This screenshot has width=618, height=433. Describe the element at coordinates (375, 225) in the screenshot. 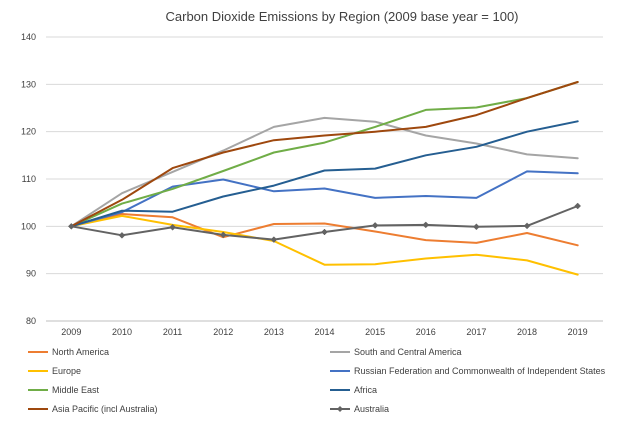

I see `data-point-australia-2015` at that location.